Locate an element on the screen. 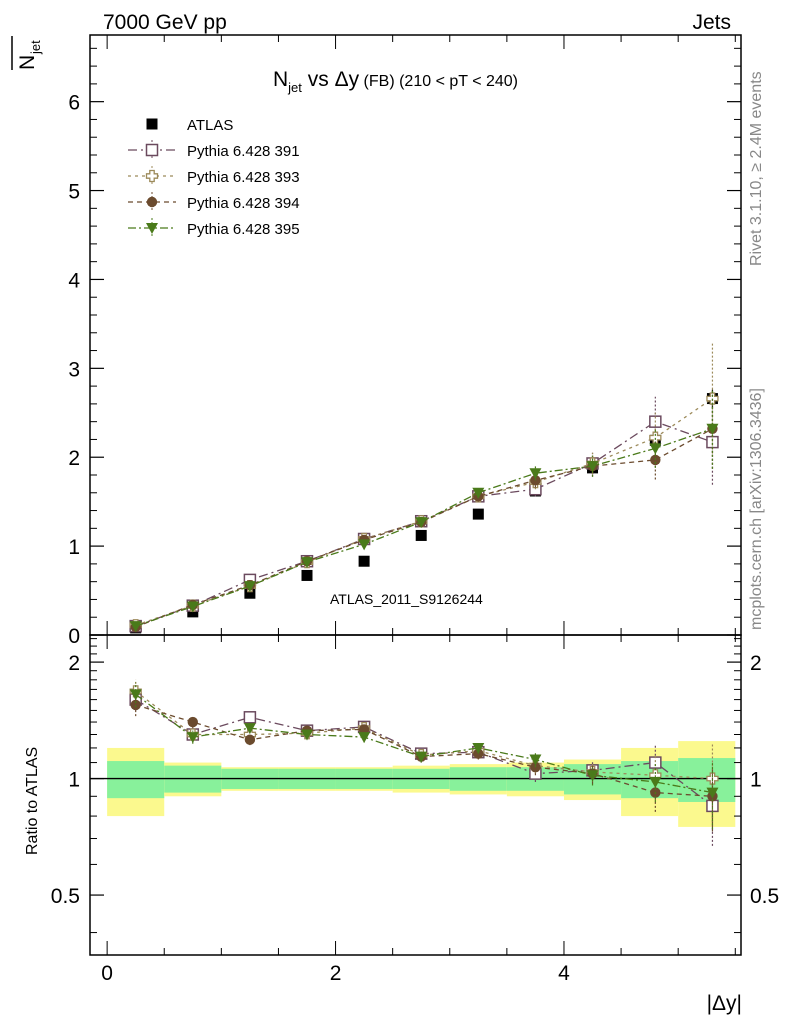 The width and height of the screenshot is (786, 1024). legend-entry: Pythia 6.428 393 is located at coordinates (214, 176).